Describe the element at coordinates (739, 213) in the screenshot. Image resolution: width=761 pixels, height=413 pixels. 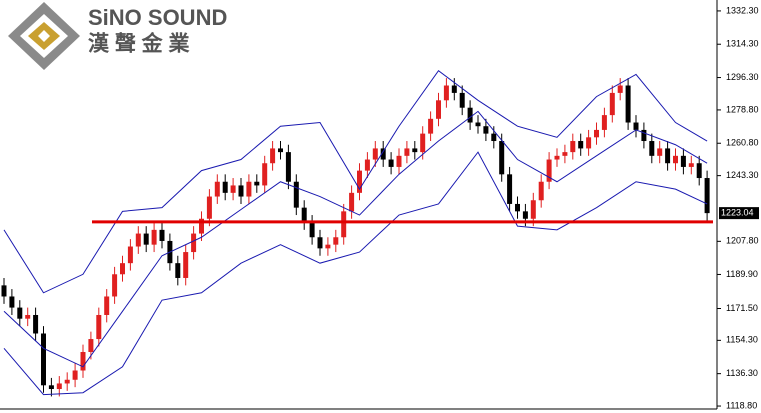
I see `last-price-box` at that location.